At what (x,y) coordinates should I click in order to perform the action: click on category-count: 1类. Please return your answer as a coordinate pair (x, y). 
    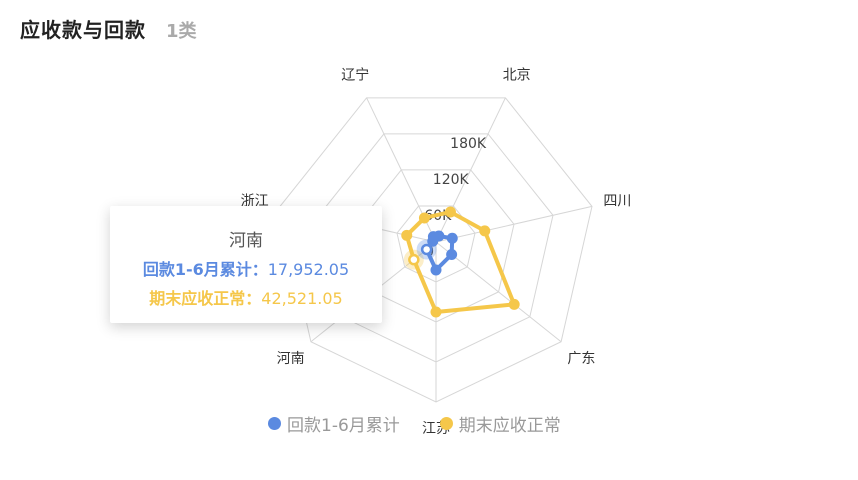
    Looking at the image, I should click on (181, 31).